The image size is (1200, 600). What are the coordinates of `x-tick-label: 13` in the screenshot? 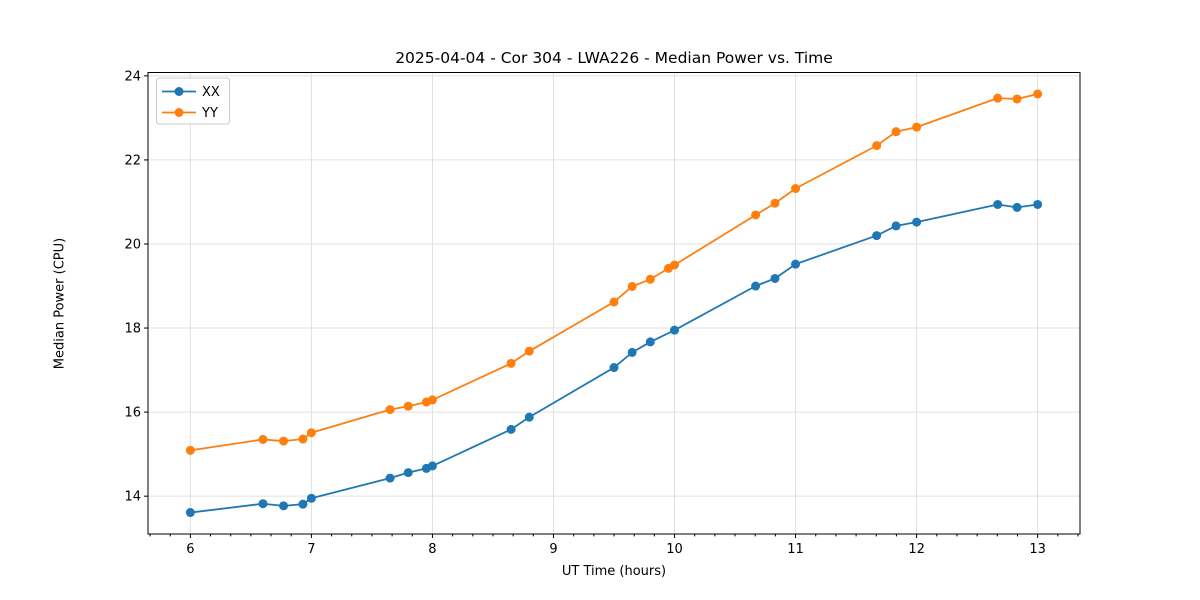 It's located at (1037, 549).